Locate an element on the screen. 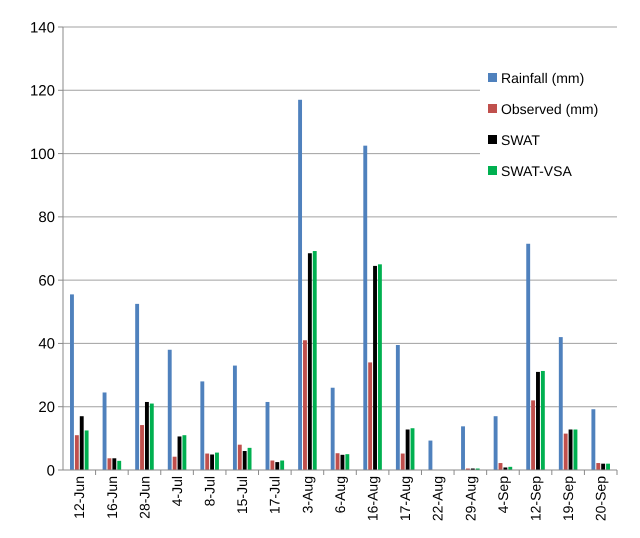 Image resolution: width=640 pixels, height=538 pixels. y-tick-label: 60 is located at coordinates (46, 281).